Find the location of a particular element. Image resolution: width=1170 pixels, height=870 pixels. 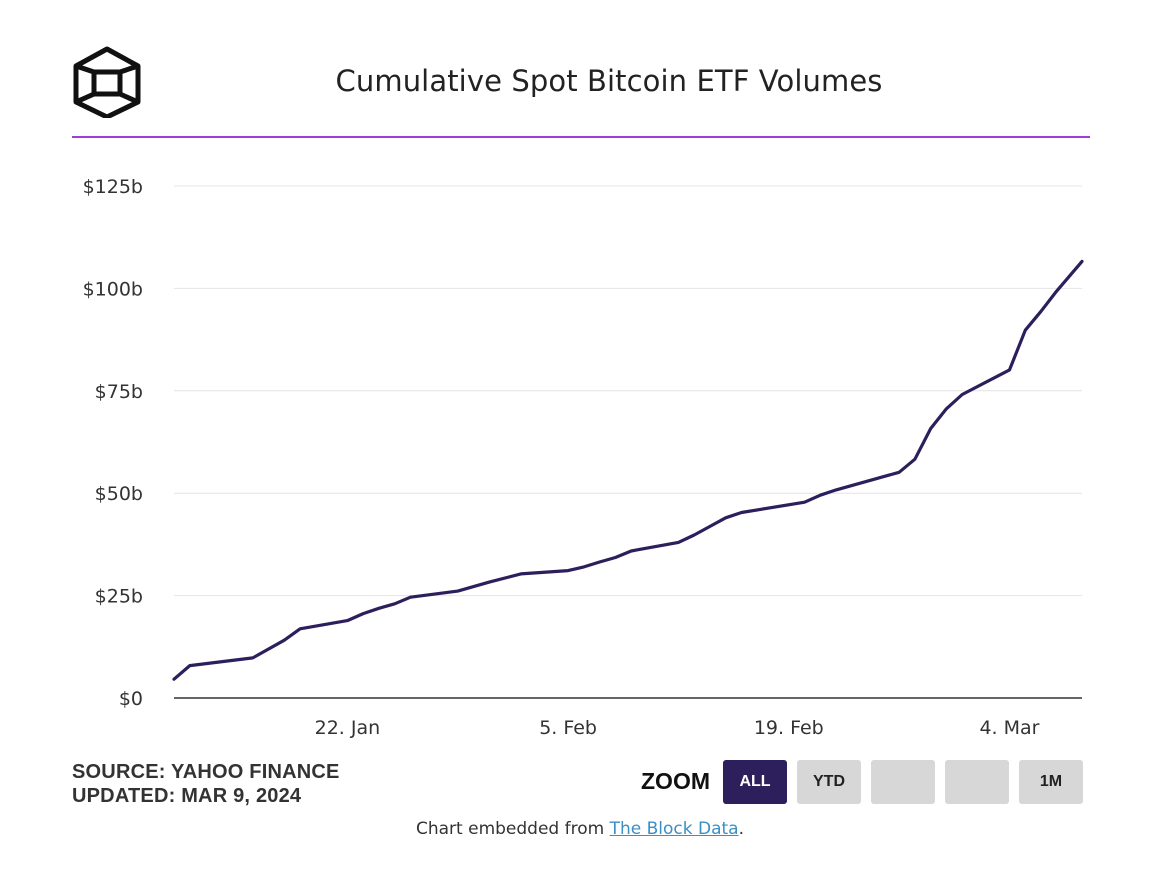

embed-footer: Chart embedded from The Block Data. is located at coordinates (580, 829).